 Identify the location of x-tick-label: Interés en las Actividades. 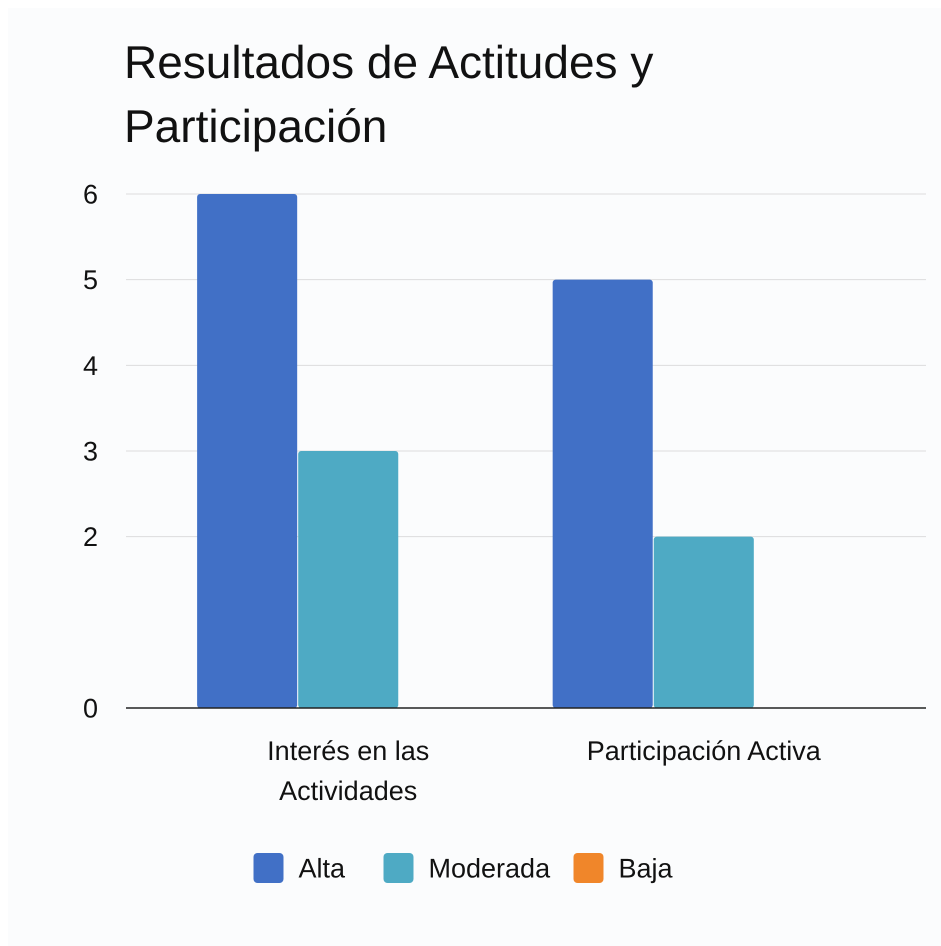
(348, 771).